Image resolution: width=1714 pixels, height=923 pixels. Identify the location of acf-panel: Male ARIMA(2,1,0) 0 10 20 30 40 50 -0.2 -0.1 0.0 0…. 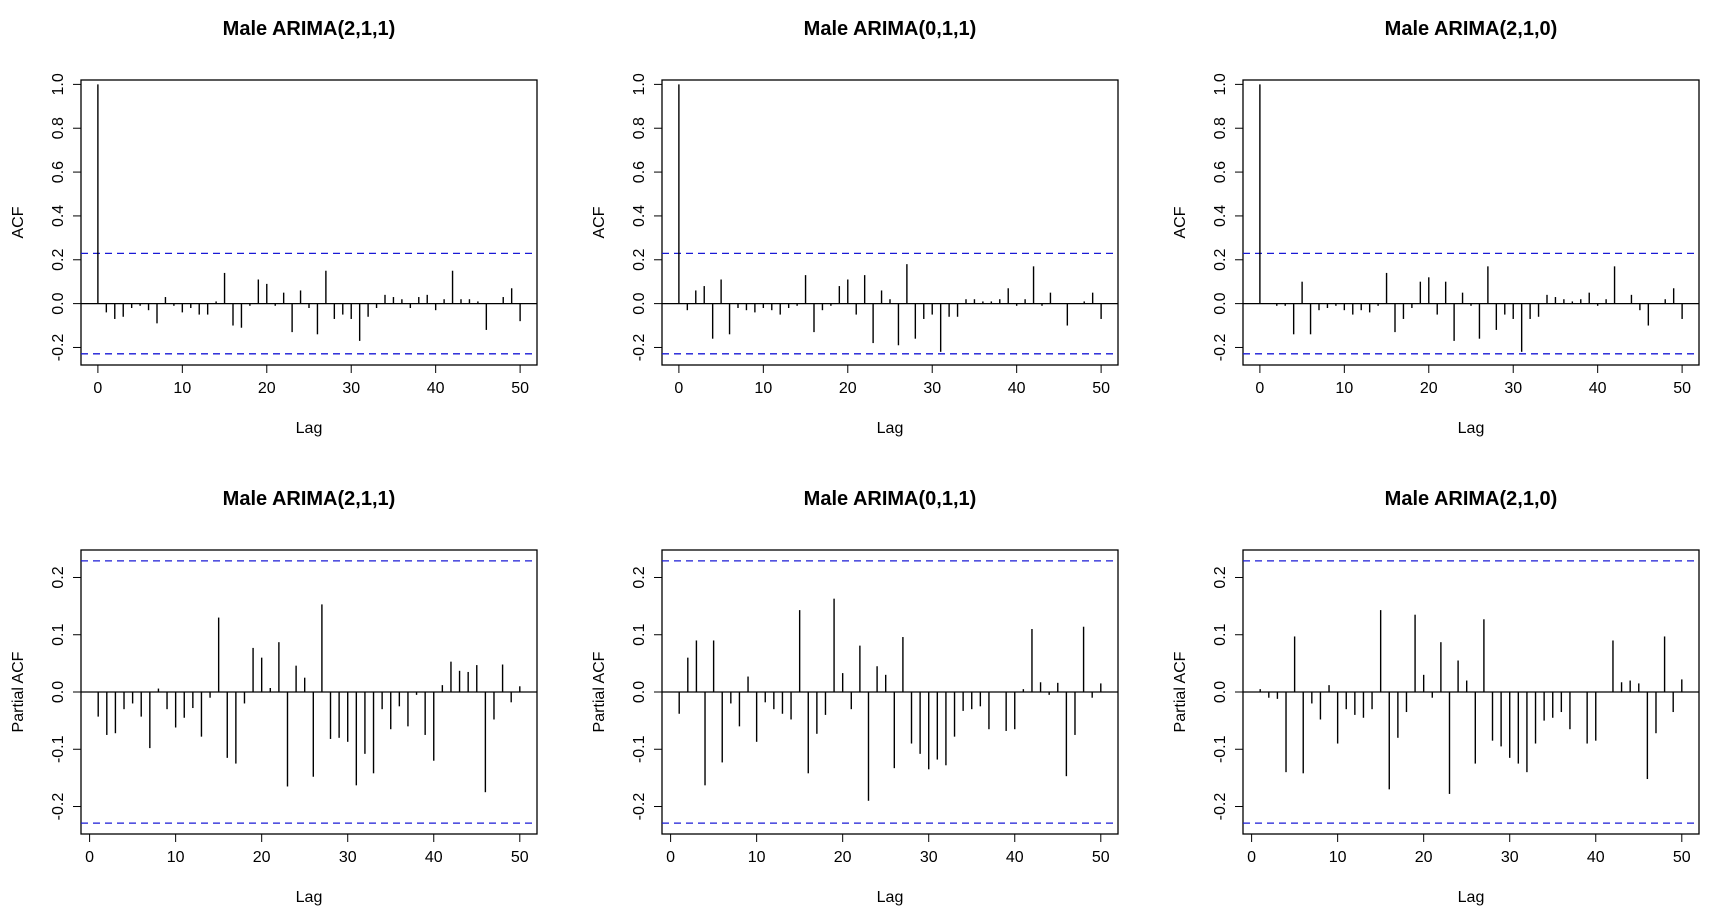
(1436, 697).